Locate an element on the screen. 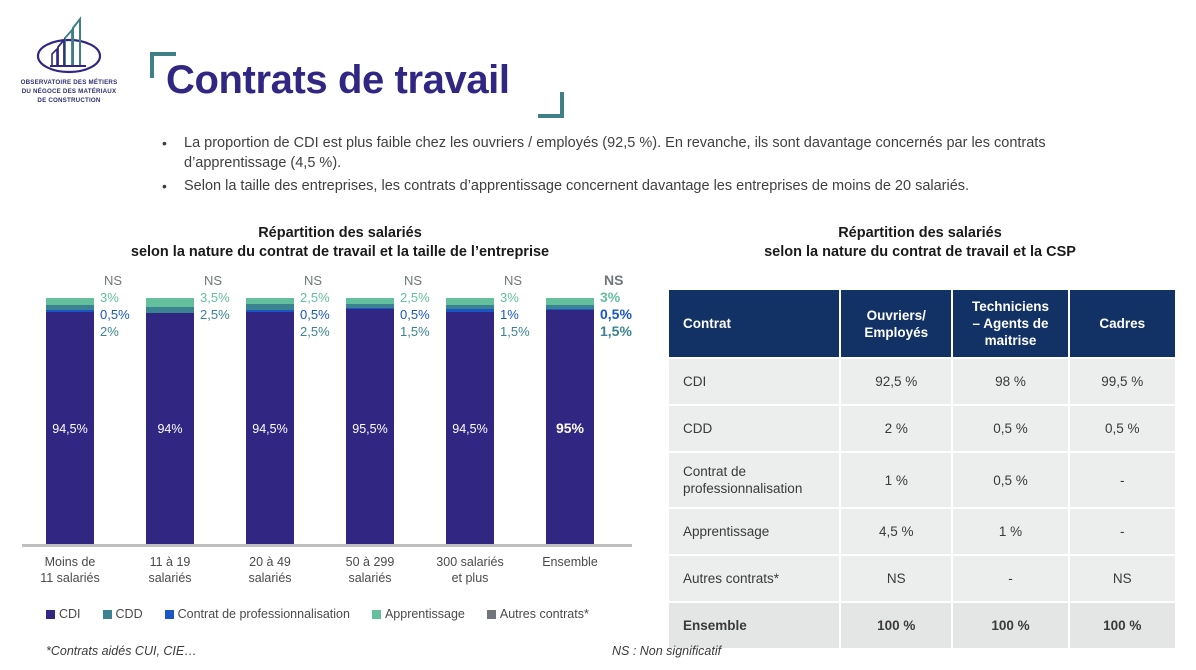 The height and width of the screenshot is (670, 1196). table-cell-line: CDI is located at coordinates (695, 381).